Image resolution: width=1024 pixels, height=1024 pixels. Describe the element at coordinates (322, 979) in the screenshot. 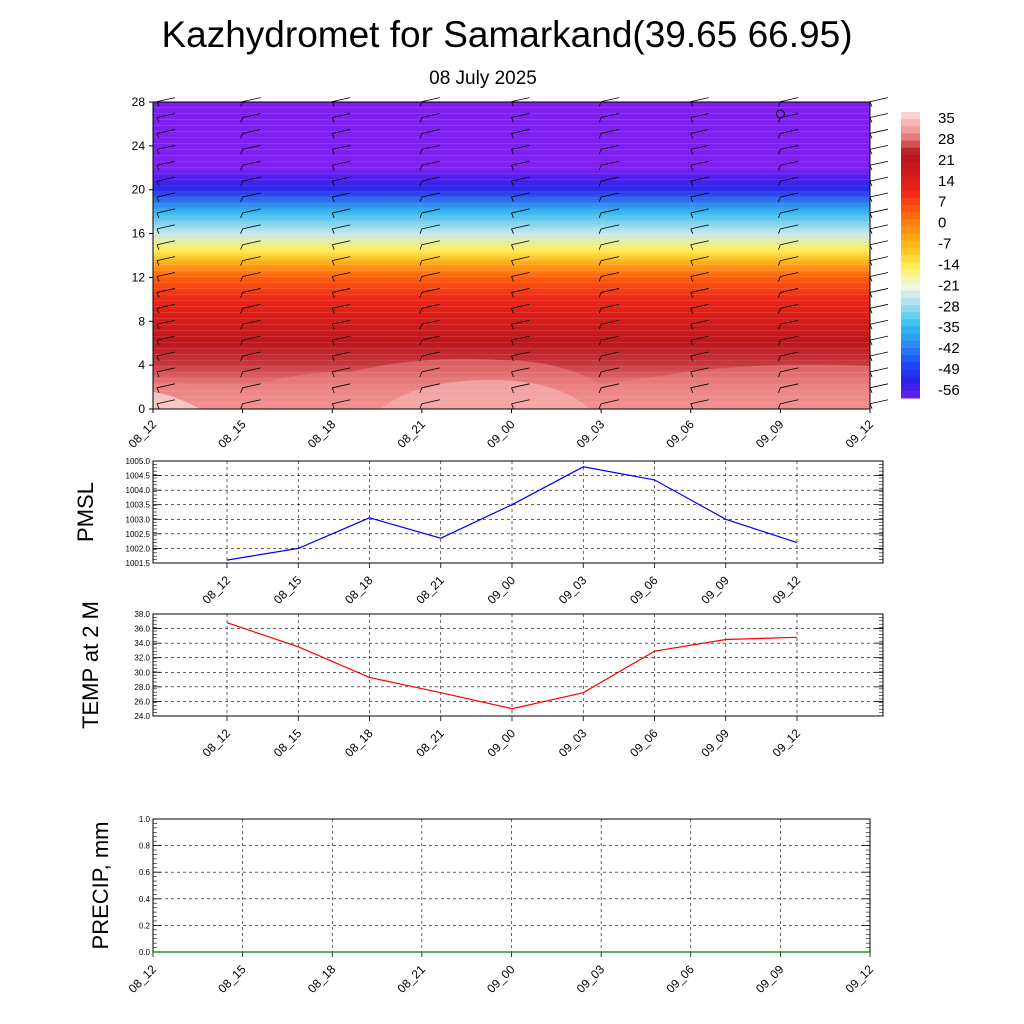

I see `x-tick-label: 08_18` at that location.